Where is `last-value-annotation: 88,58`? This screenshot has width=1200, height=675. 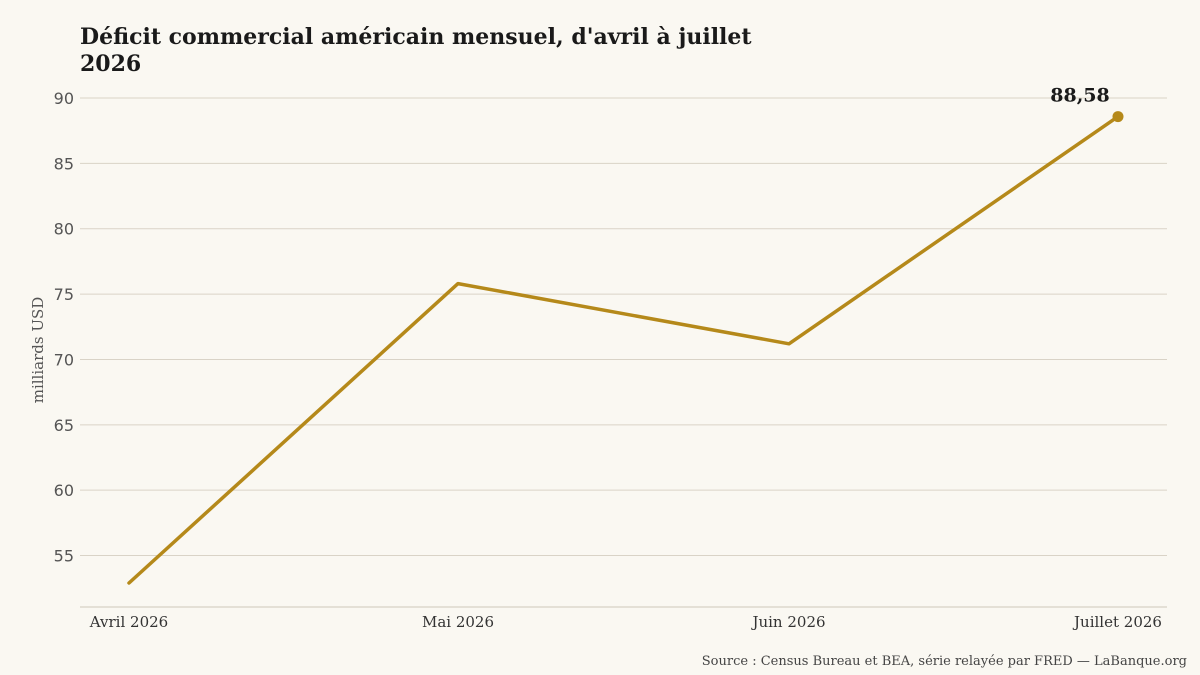 last-value-annotation: 88,58 is located at coordinates (1080, 96).